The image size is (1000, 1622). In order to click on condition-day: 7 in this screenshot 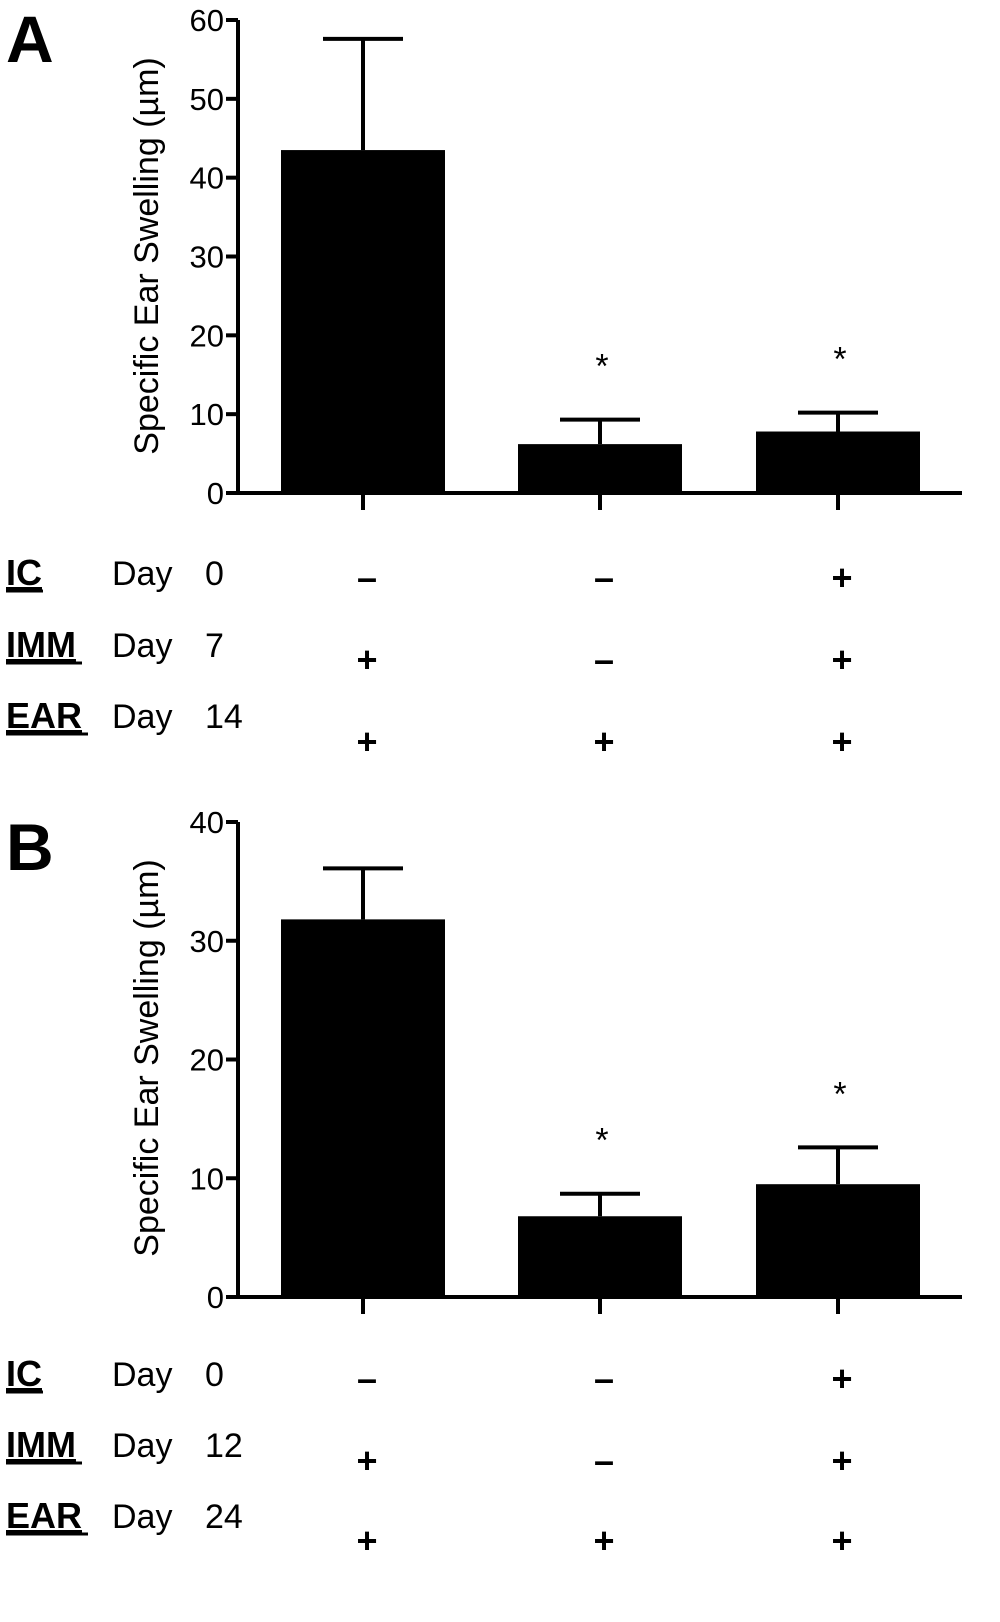, I will do `click(214, 646)`.